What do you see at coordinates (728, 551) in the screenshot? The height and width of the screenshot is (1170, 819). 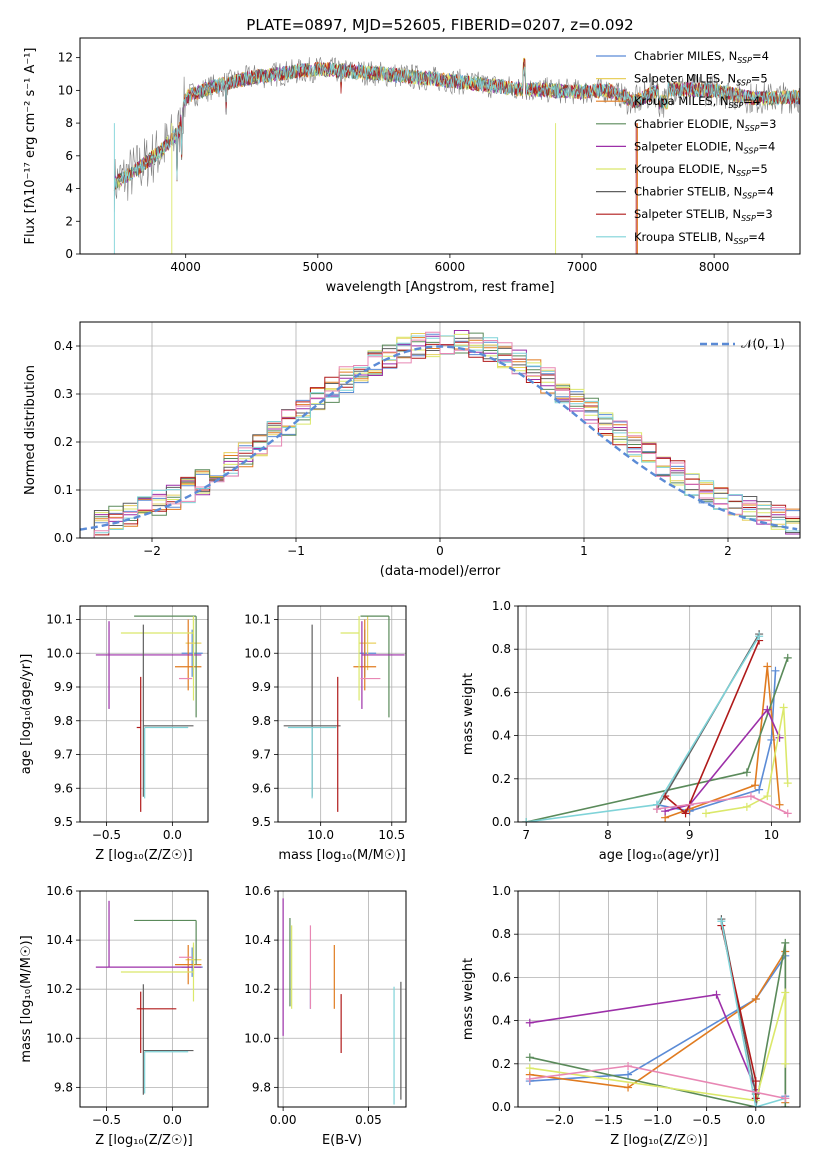 I see `x-tick-label: 2` at bounding box center [728, 551].